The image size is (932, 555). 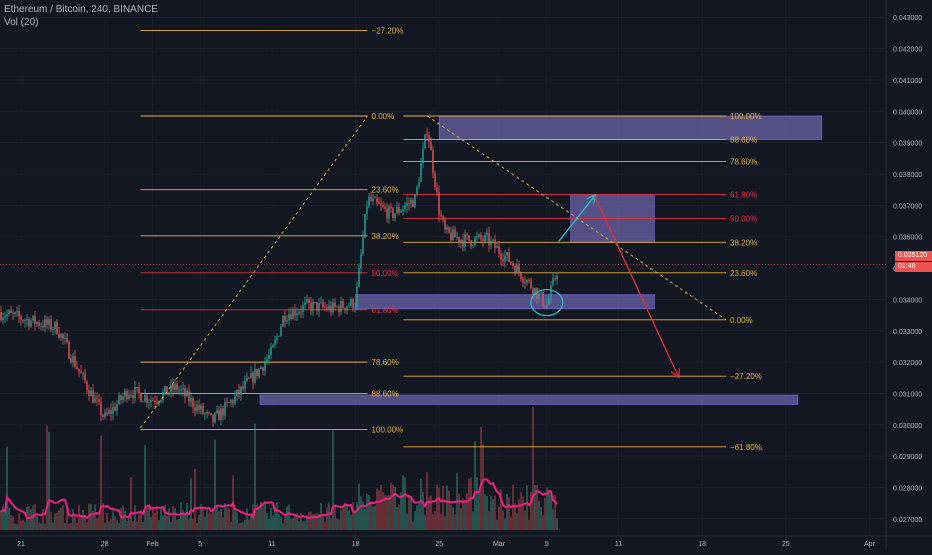 What do you see at coordinates (385, 273) in the screenshot?
I see `fib-label: 50.00%` at bounding box center [385, 273].